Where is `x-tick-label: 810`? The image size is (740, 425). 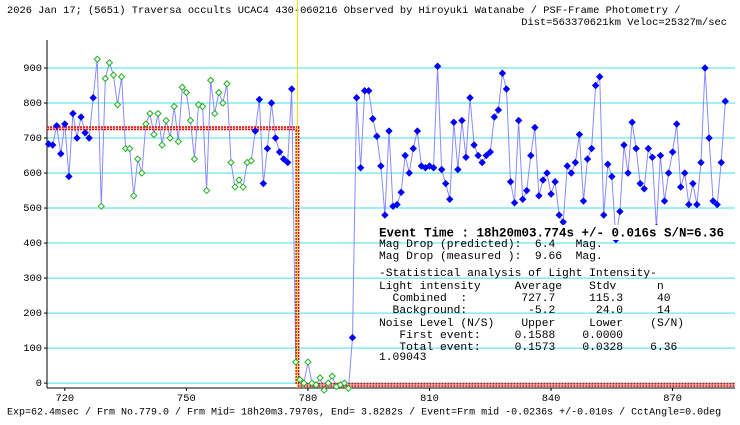 x-tick-label: 810 is located at coordinates (429, 399).